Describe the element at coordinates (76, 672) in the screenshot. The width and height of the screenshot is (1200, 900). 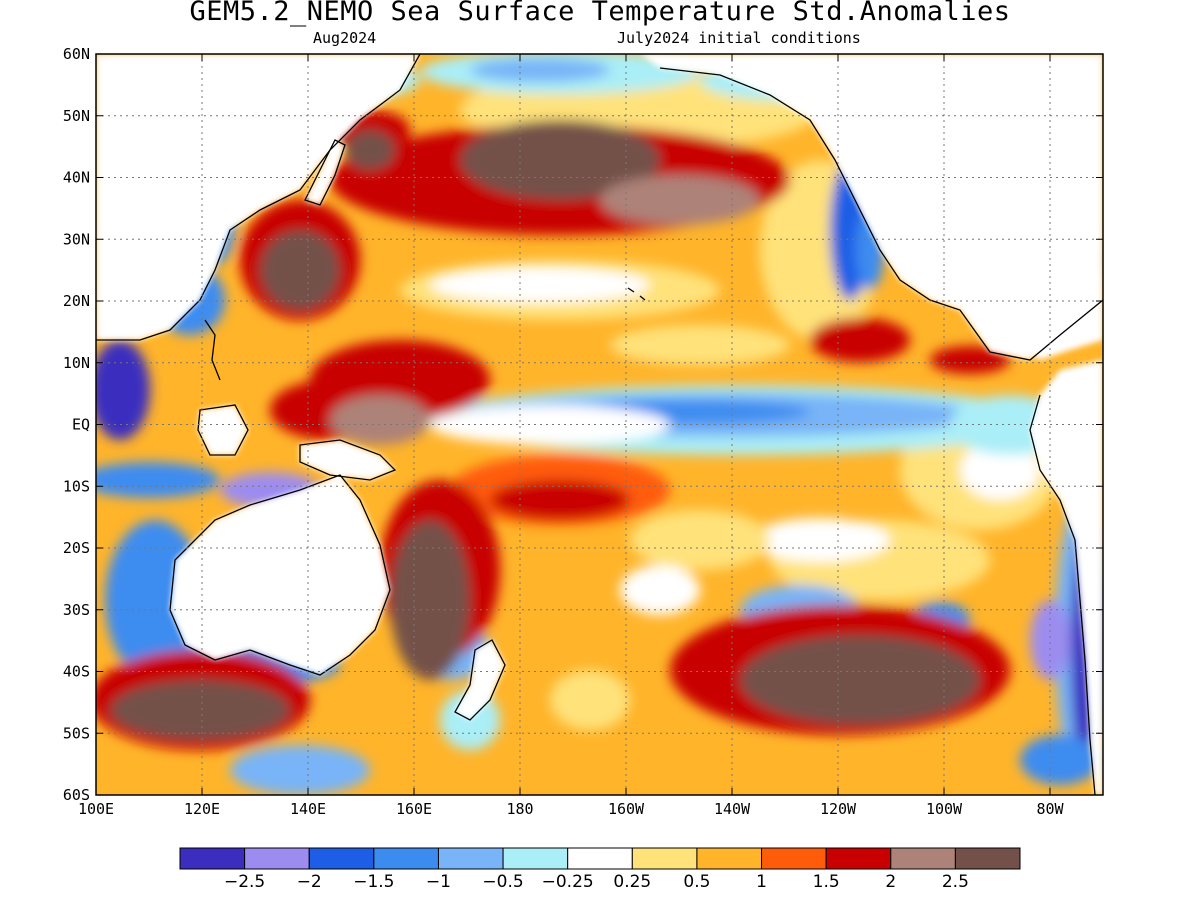
I see `y-tick-label: 40S` at that location.